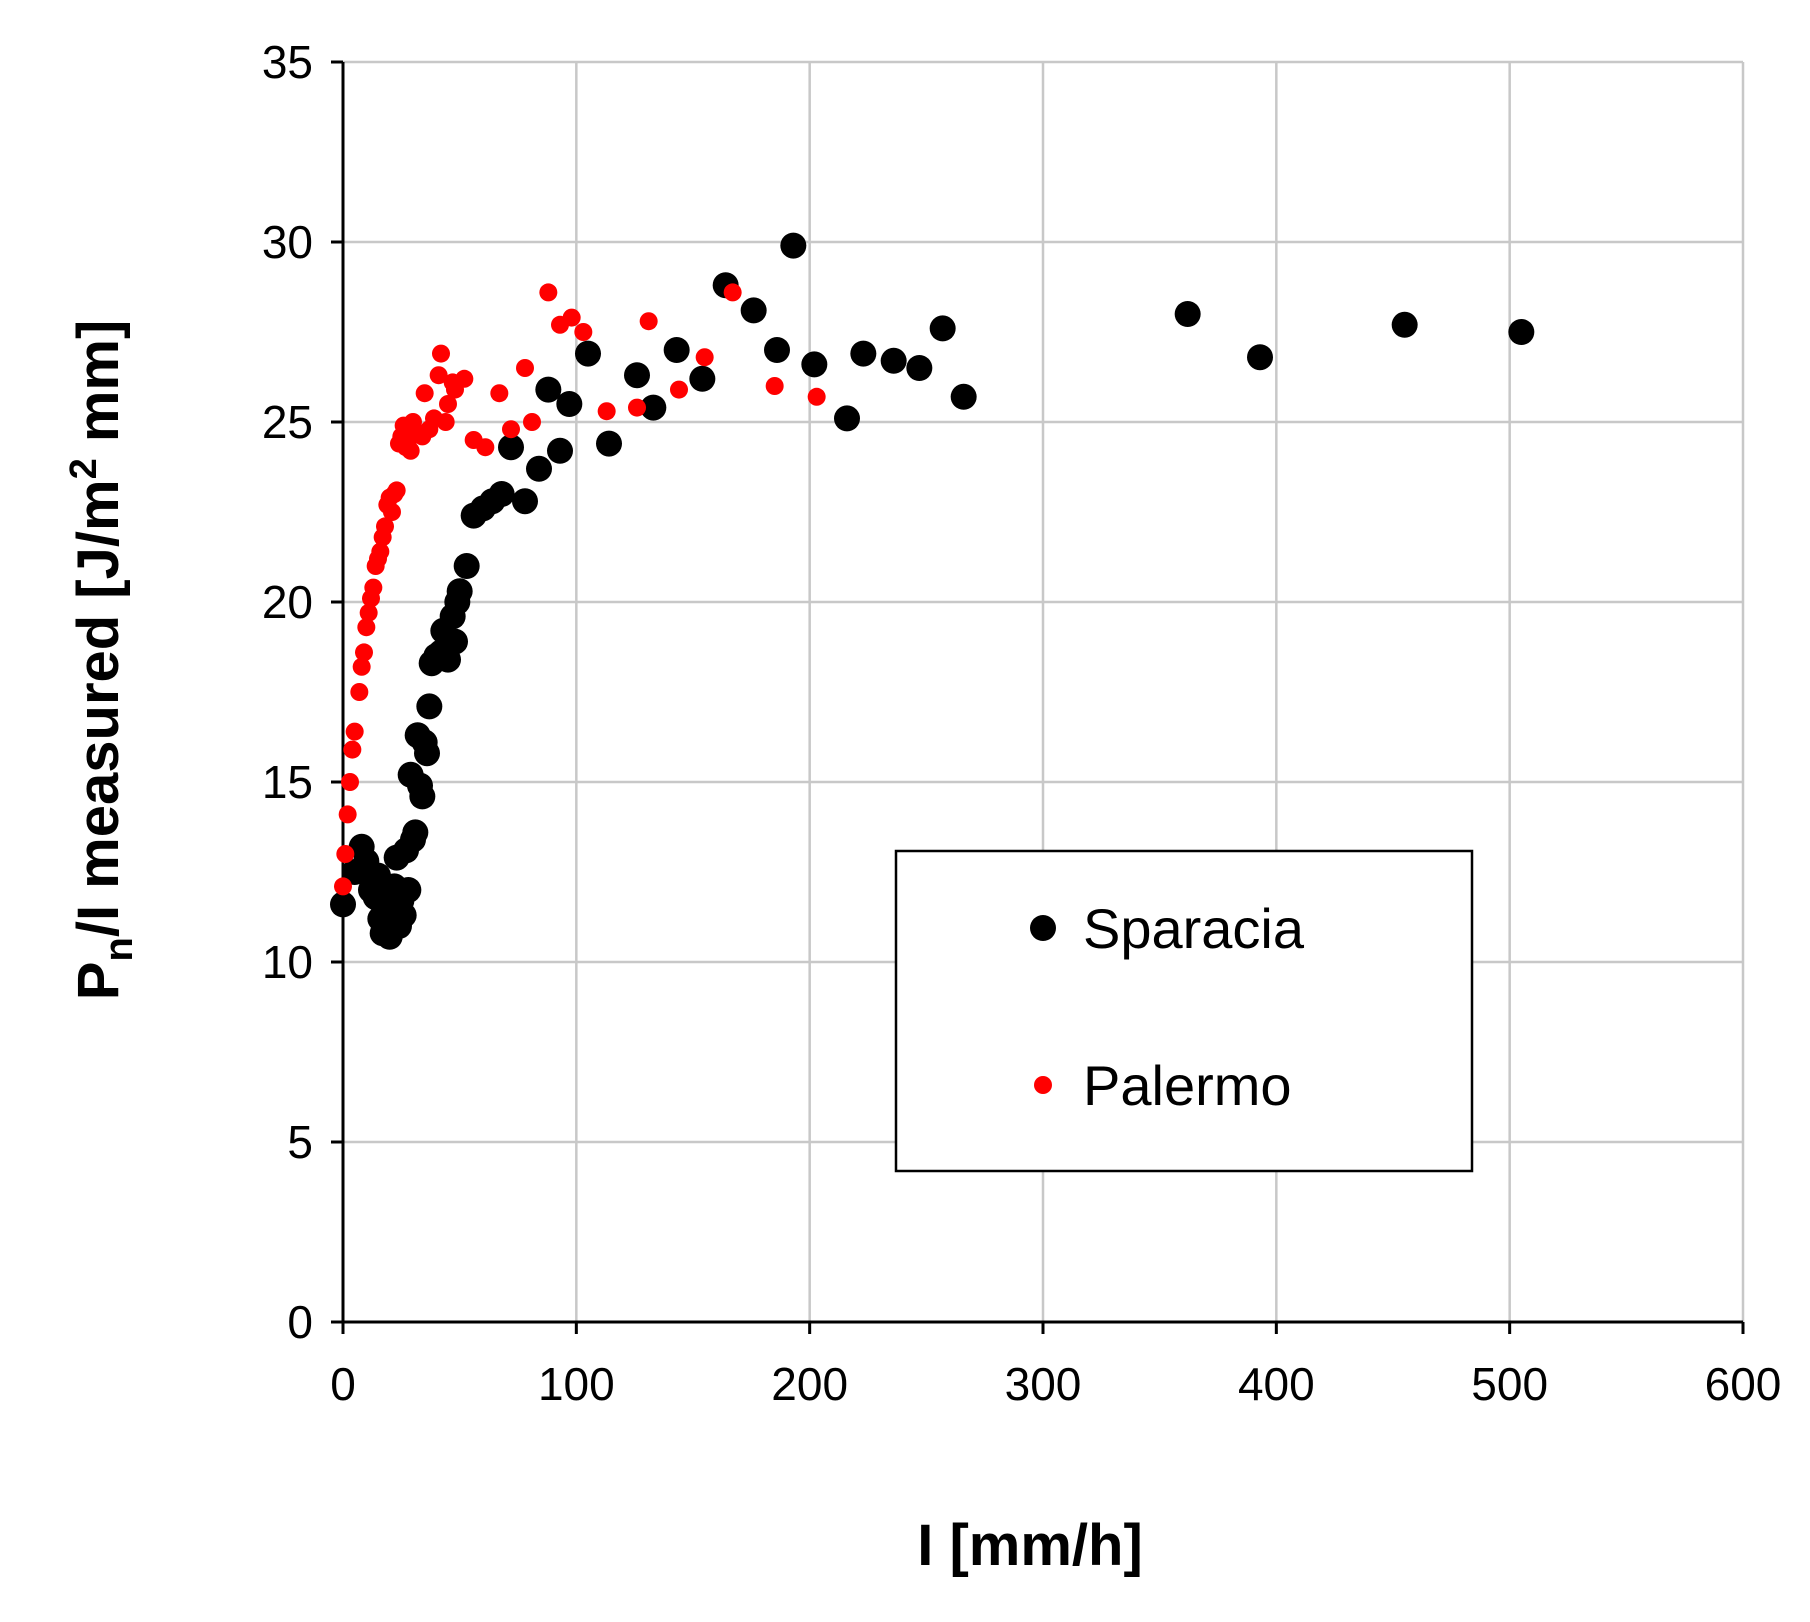 The width and height of the screenshot is (1810, 1622). Describe the element at coordinates (1194, 928) in the screenshot. I see `legend-label-sparacia: Sparacia` at that location.